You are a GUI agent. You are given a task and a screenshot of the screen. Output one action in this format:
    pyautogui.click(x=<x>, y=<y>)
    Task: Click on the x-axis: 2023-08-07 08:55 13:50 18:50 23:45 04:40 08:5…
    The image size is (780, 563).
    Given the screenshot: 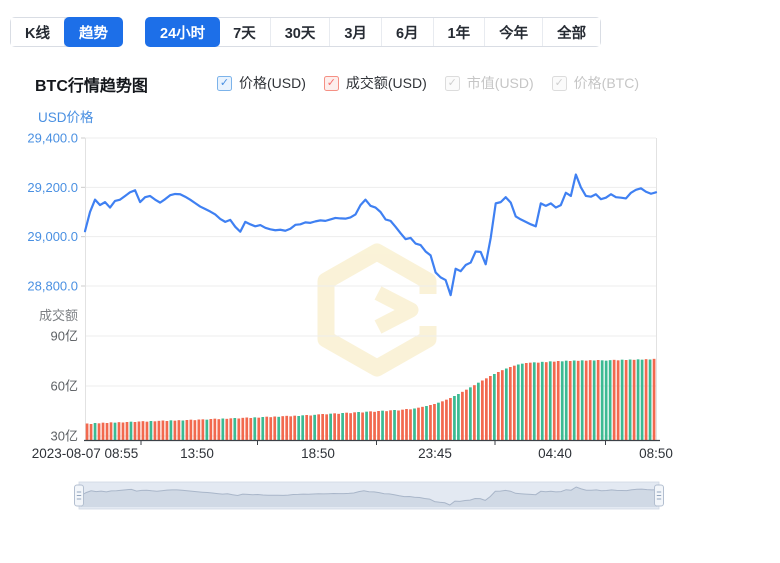 What is the action you would take?
    pyautogui.click(x=352, y=450)
    